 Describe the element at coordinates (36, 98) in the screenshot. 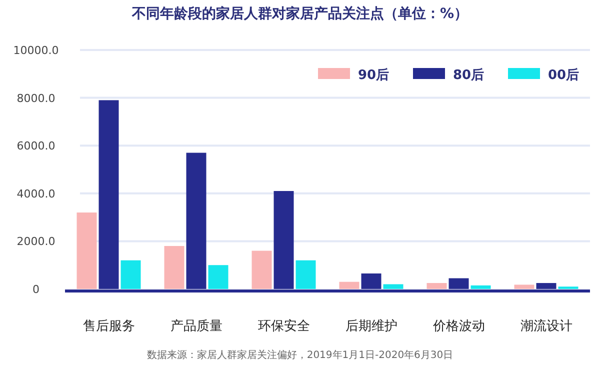

I see `y-tick-label: 8000.0` at that location.